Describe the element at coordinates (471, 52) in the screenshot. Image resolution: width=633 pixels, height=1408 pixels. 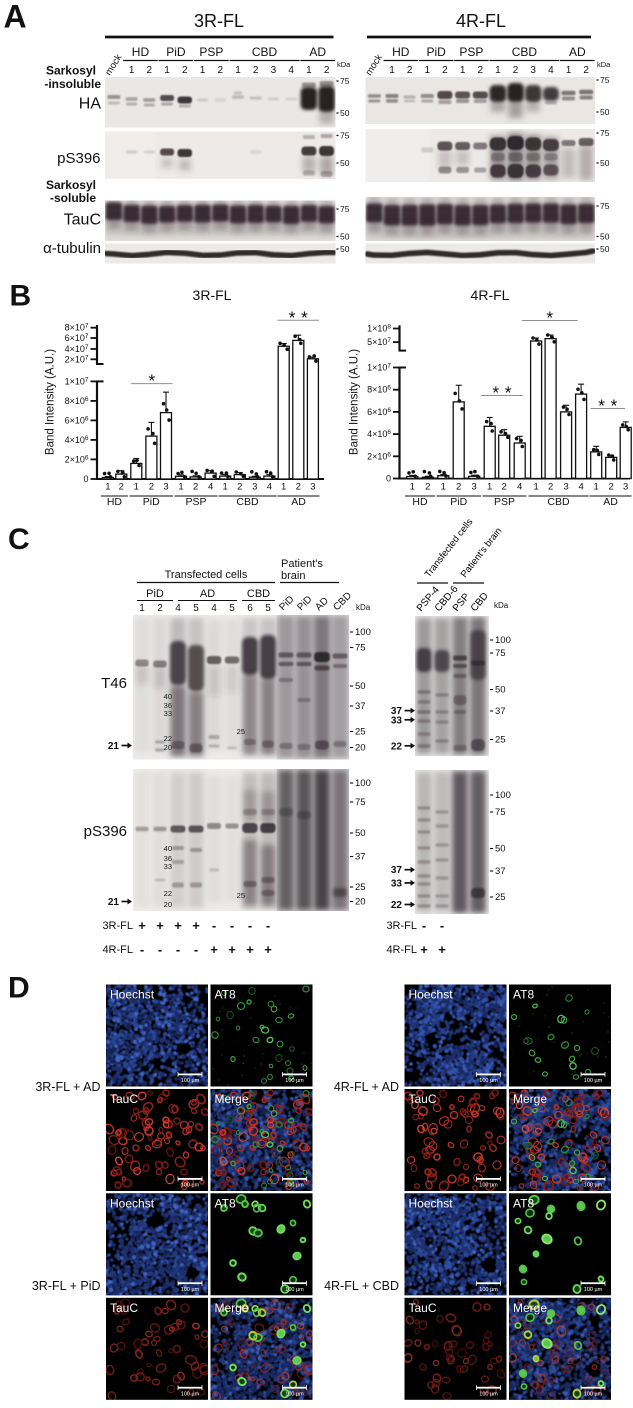
I see `svg-text: PSP` at that location.